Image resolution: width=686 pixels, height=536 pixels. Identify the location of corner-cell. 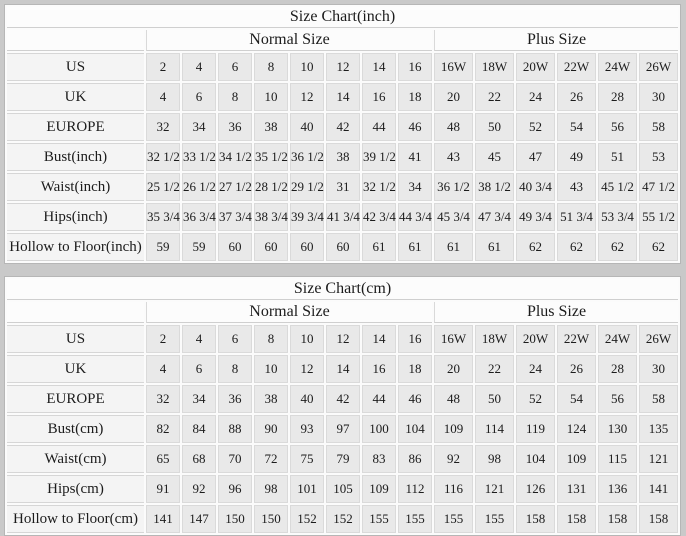
(75, 312).